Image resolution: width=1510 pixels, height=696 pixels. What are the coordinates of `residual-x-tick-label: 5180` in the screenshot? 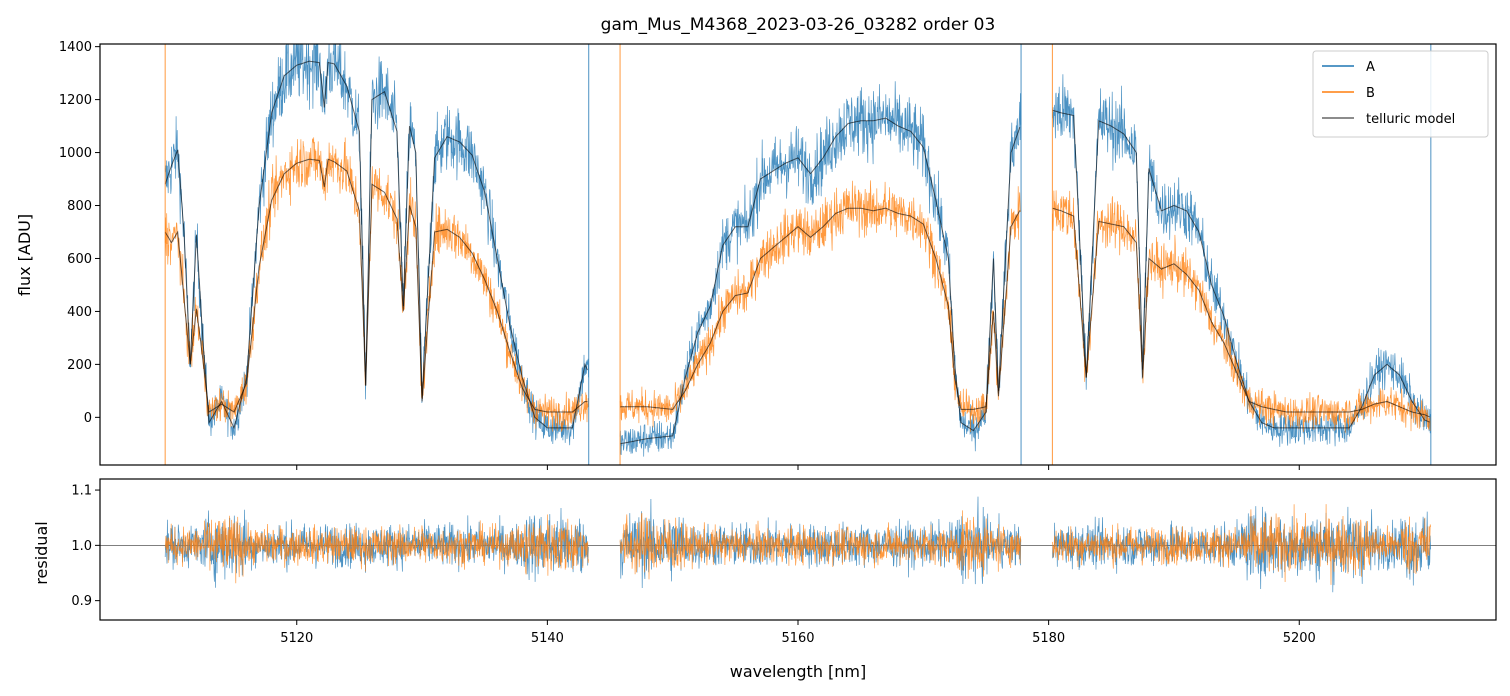 It's located at (1048, 638).